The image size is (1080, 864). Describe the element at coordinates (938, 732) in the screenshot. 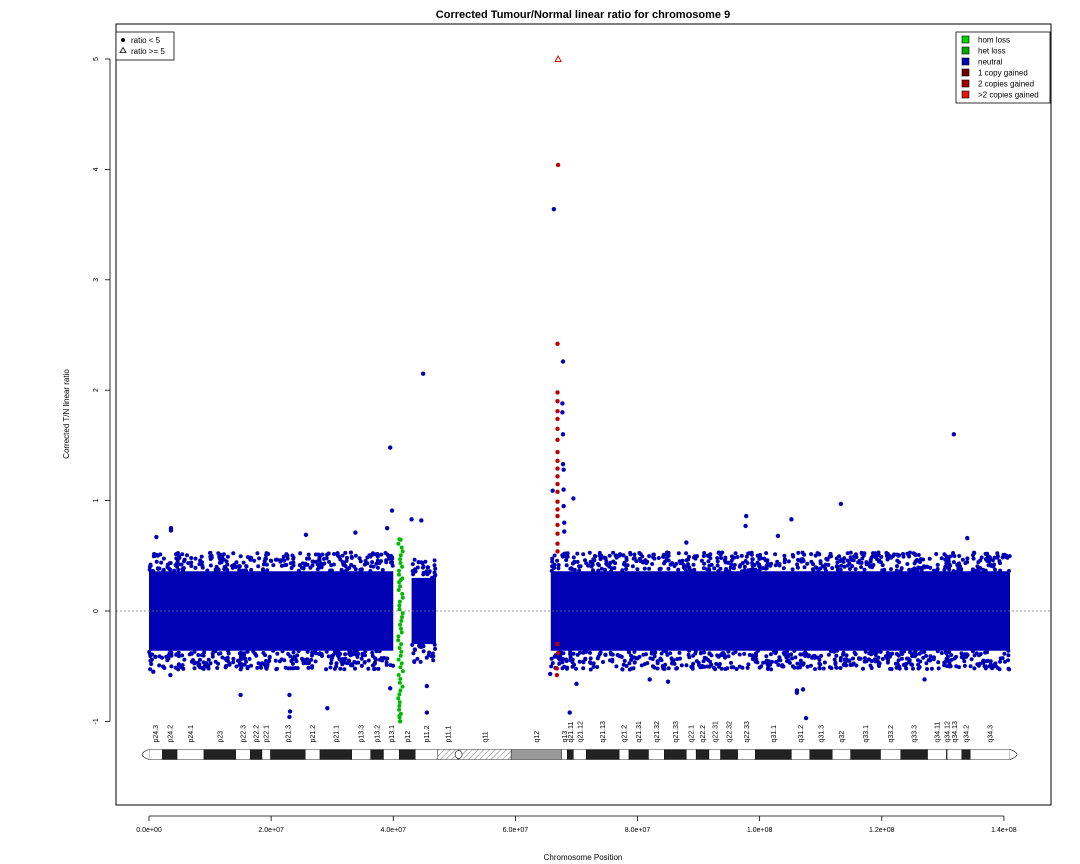

I see `ideogram-band-label: q34.11` at that location.